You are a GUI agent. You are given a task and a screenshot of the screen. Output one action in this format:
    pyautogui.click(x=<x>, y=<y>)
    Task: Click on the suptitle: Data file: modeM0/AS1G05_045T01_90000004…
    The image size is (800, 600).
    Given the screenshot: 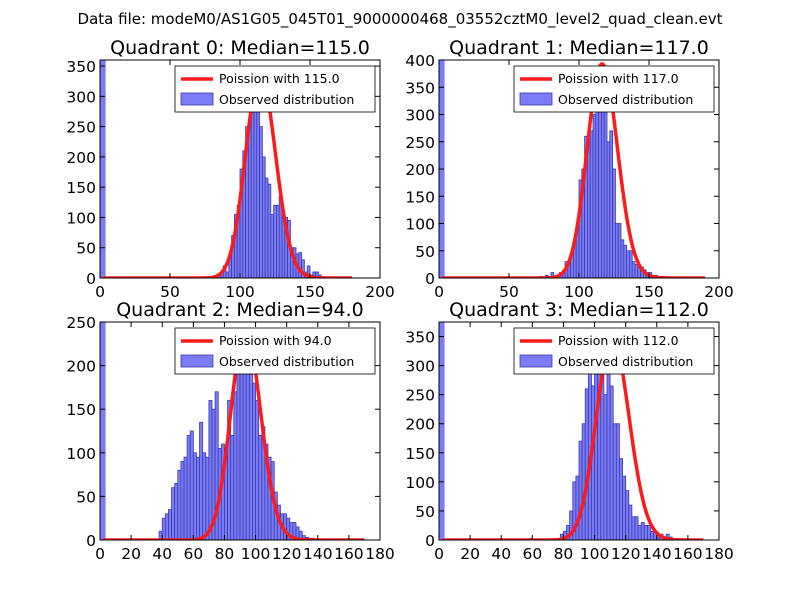 What is the action you would take?
    pyautogui.click(x=400, y=19)
    